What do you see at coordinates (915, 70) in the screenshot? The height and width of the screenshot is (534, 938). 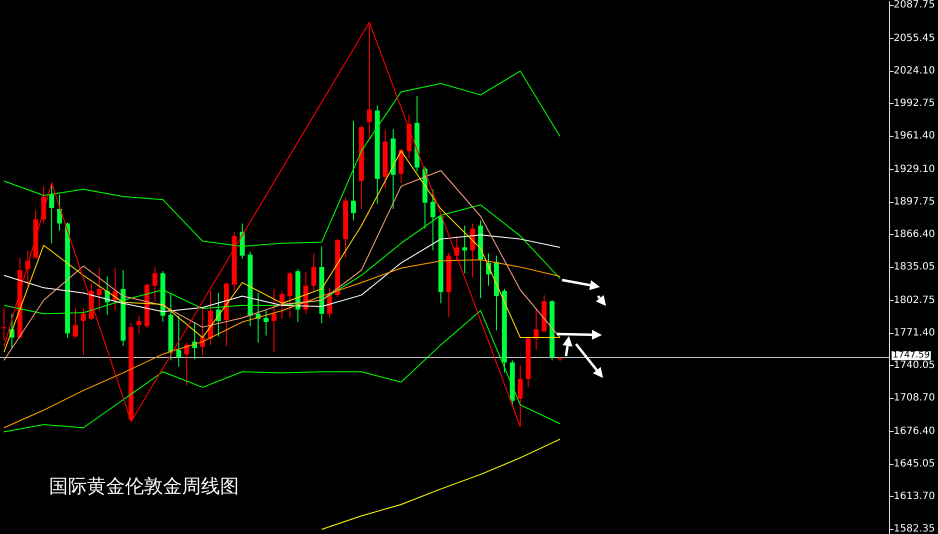 I see `y-tick-label: 2024.10` at bounding box center [915, 70].